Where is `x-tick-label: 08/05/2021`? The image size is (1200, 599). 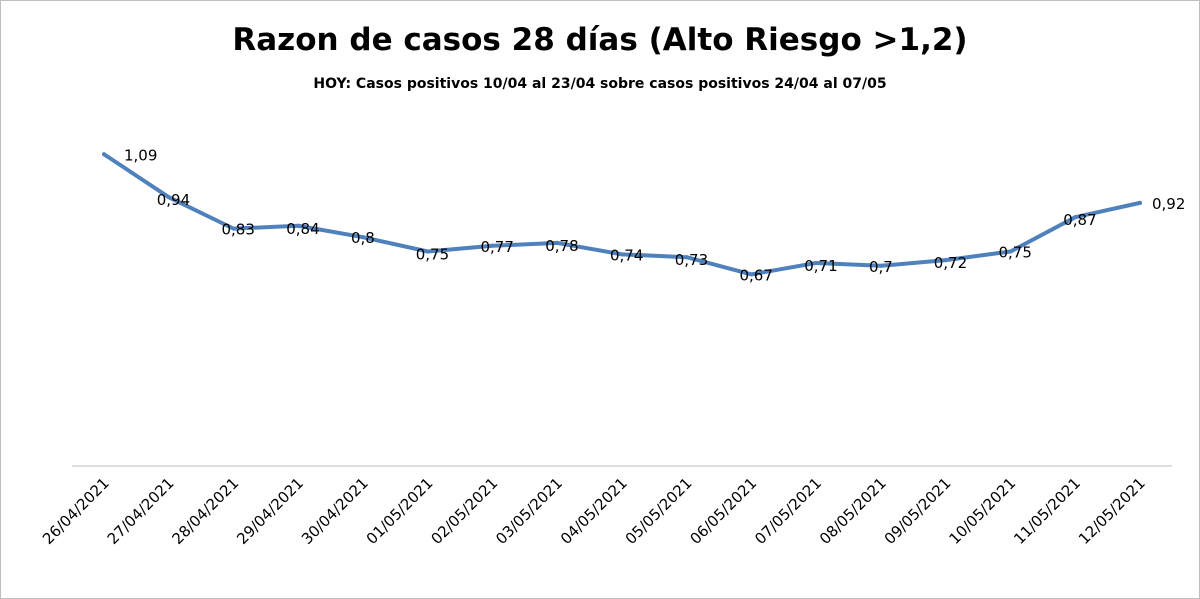
x-tick-label: 08/05/2021 is located at coordinates (853, 511).